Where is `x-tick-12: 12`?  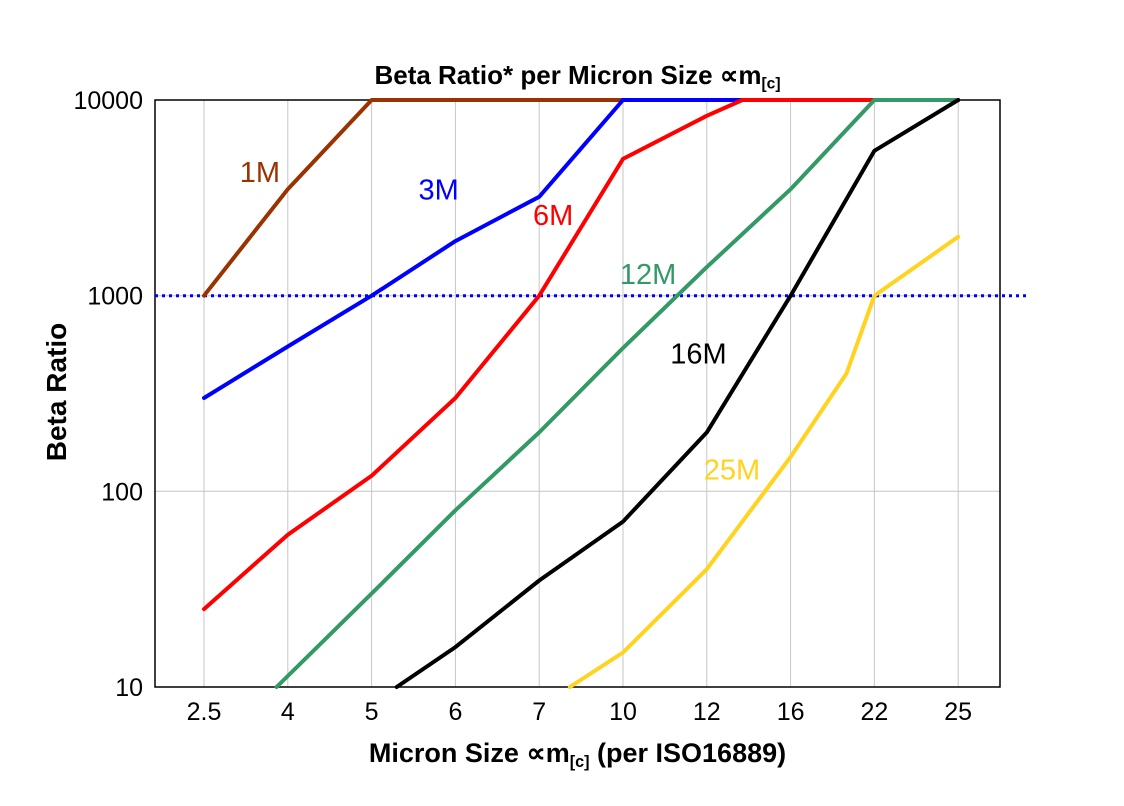 x-tick-12: 12 is located at coordinates (707, 712).